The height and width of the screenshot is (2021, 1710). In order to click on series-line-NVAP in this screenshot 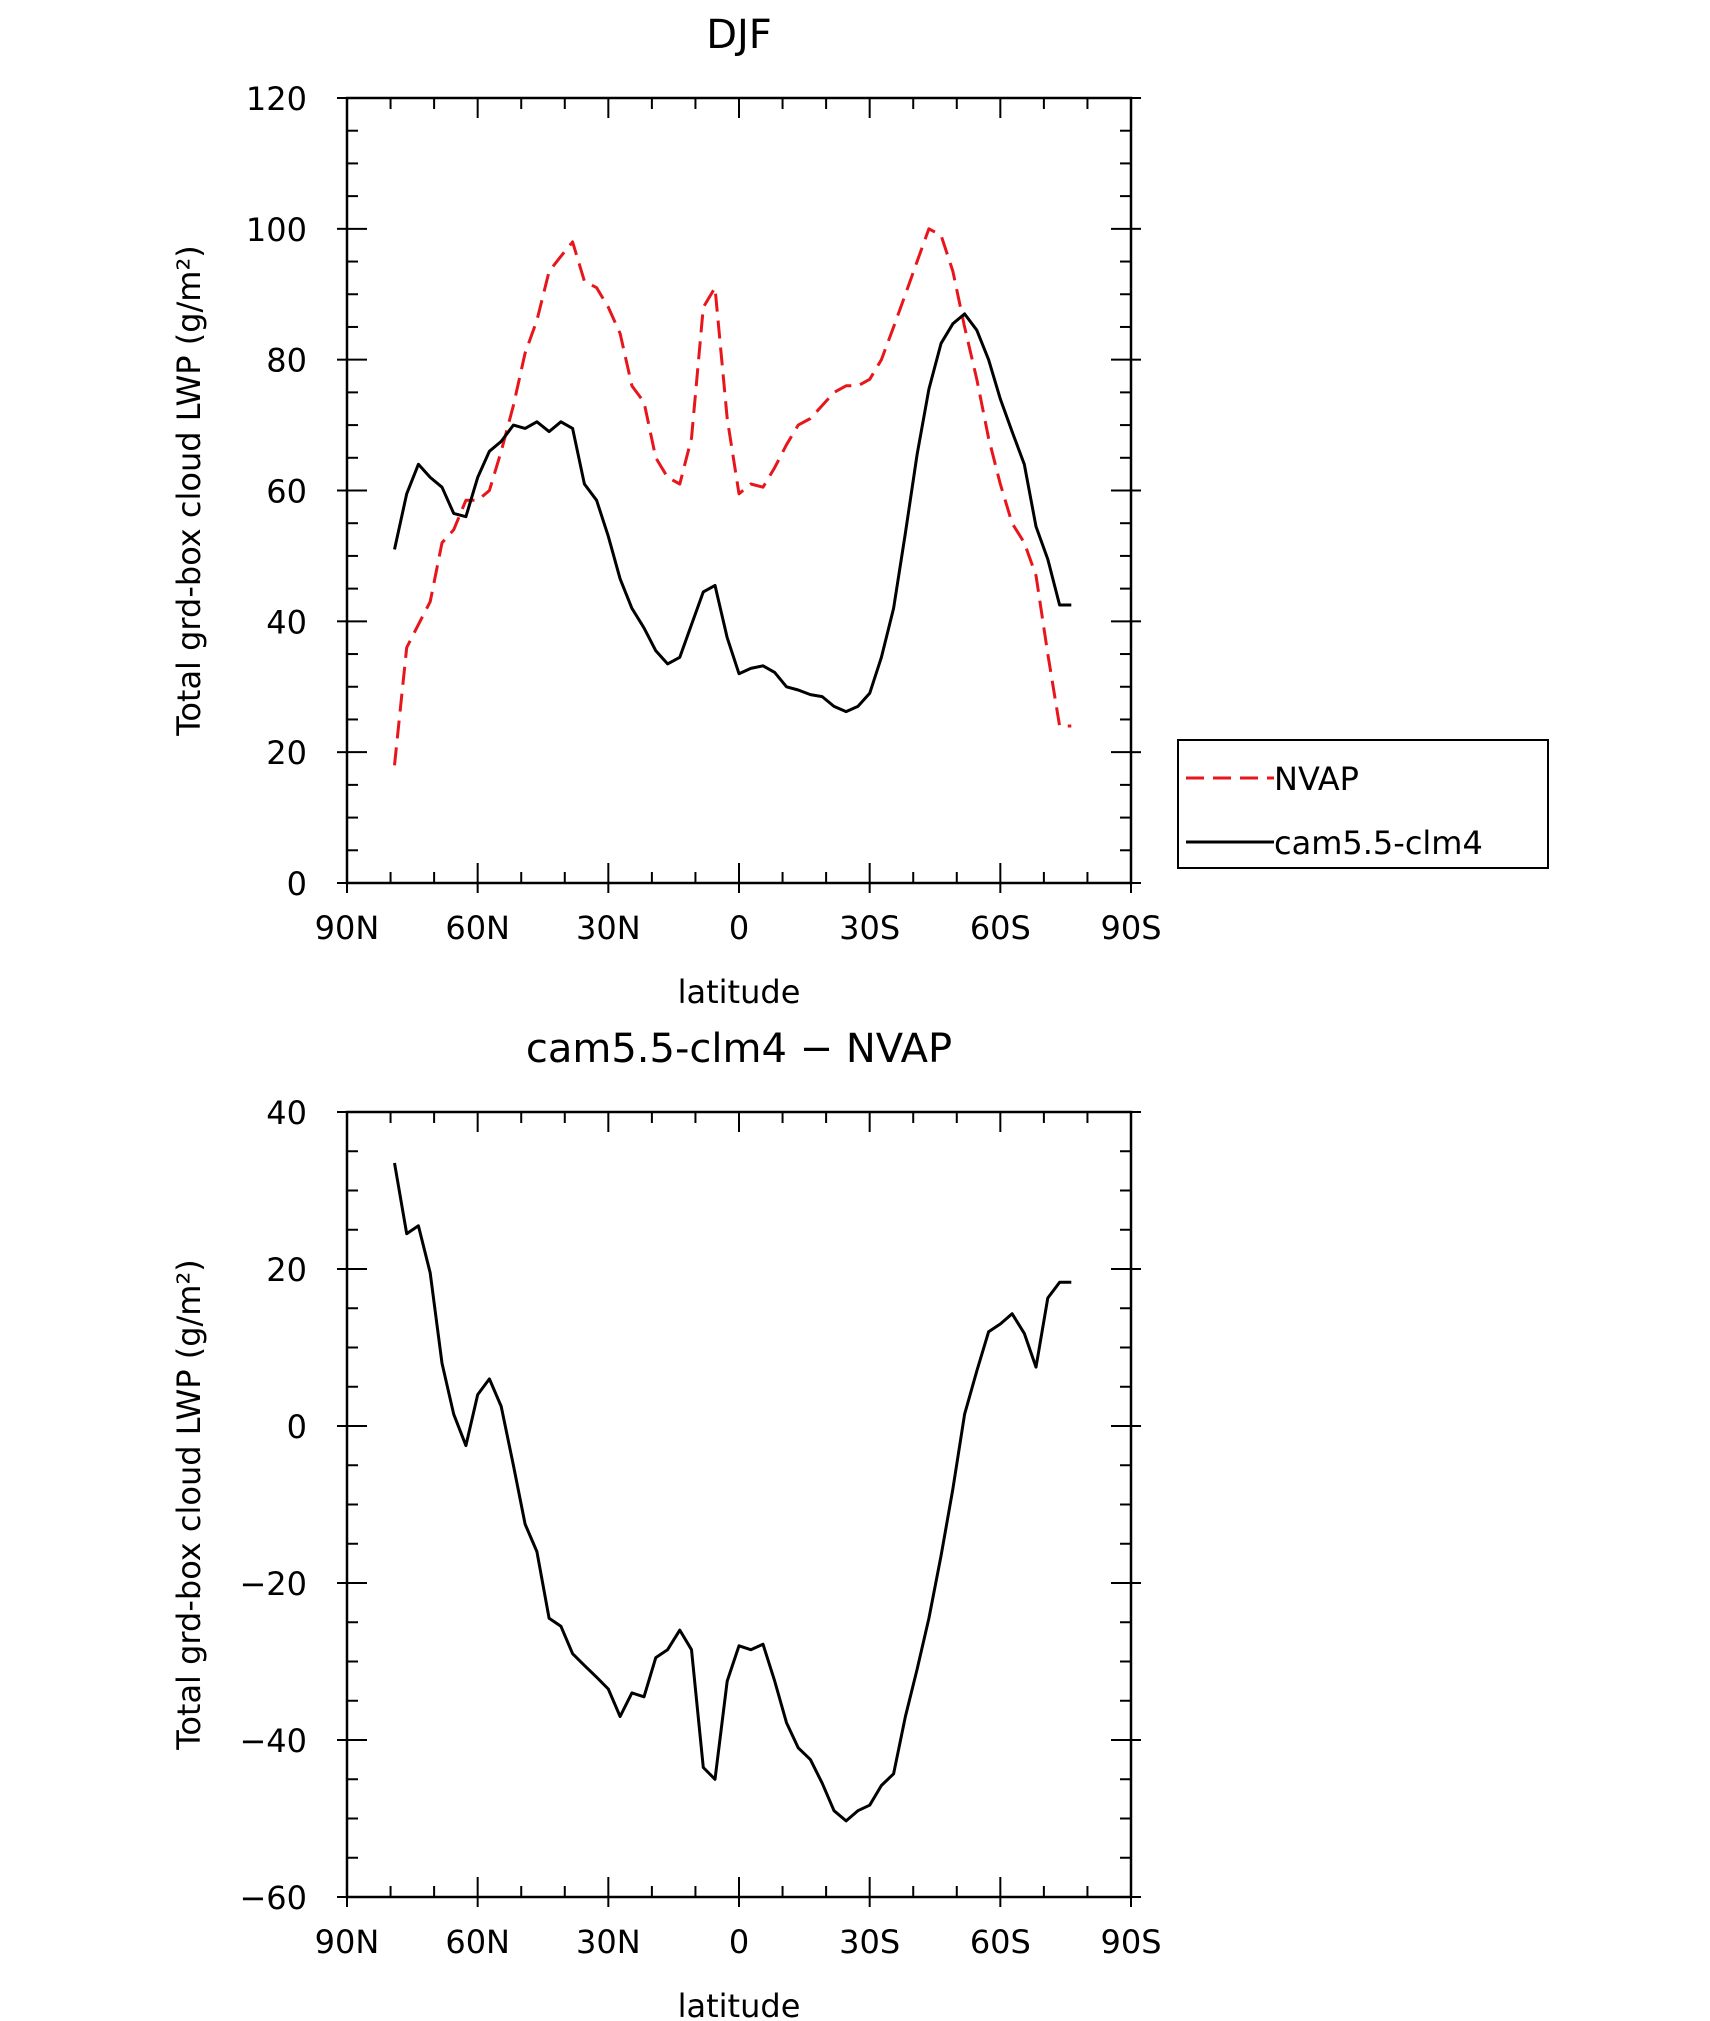, I will do `click(732, 496)`.